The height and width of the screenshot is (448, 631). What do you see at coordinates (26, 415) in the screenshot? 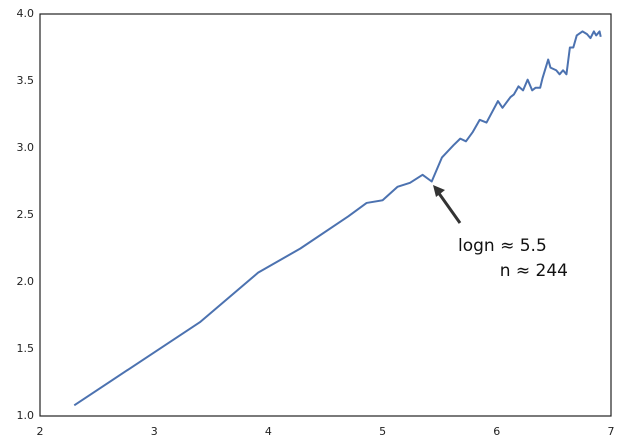
I see `y-tick-label: 1.0` at bounding box center [26, 415].